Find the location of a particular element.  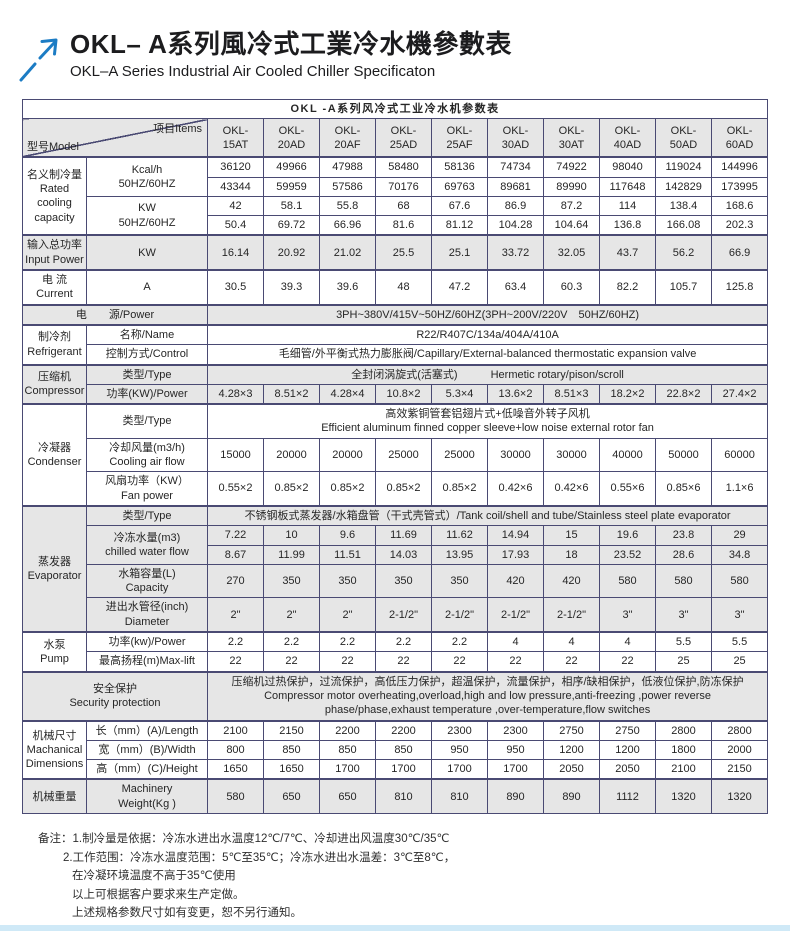

value-cell: 2" is located at coordinates (235, 615).